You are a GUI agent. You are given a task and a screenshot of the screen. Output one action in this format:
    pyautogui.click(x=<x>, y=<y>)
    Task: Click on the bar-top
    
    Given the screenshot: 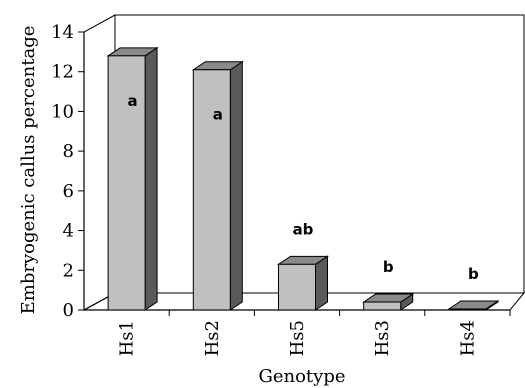 What is the action you would take?
    pyautogui.click(x=473, y=305)
    